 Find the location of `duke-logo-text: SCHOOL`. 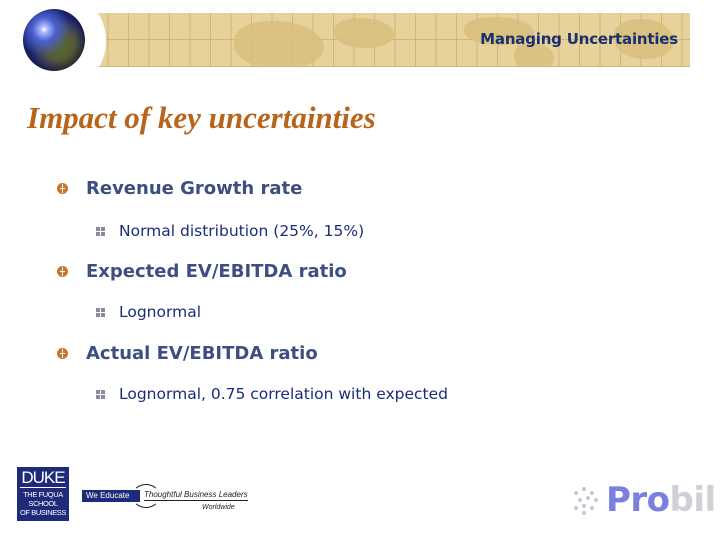

duke-logo-text: SCHOOL is located at coordinates (43, 503).